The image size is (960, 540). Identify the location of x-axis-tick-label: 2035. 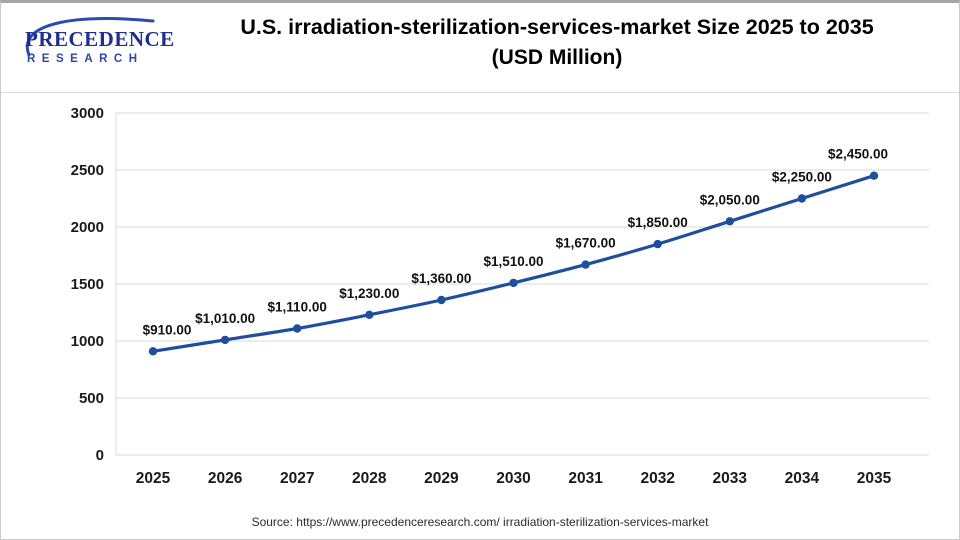
(874, 478).